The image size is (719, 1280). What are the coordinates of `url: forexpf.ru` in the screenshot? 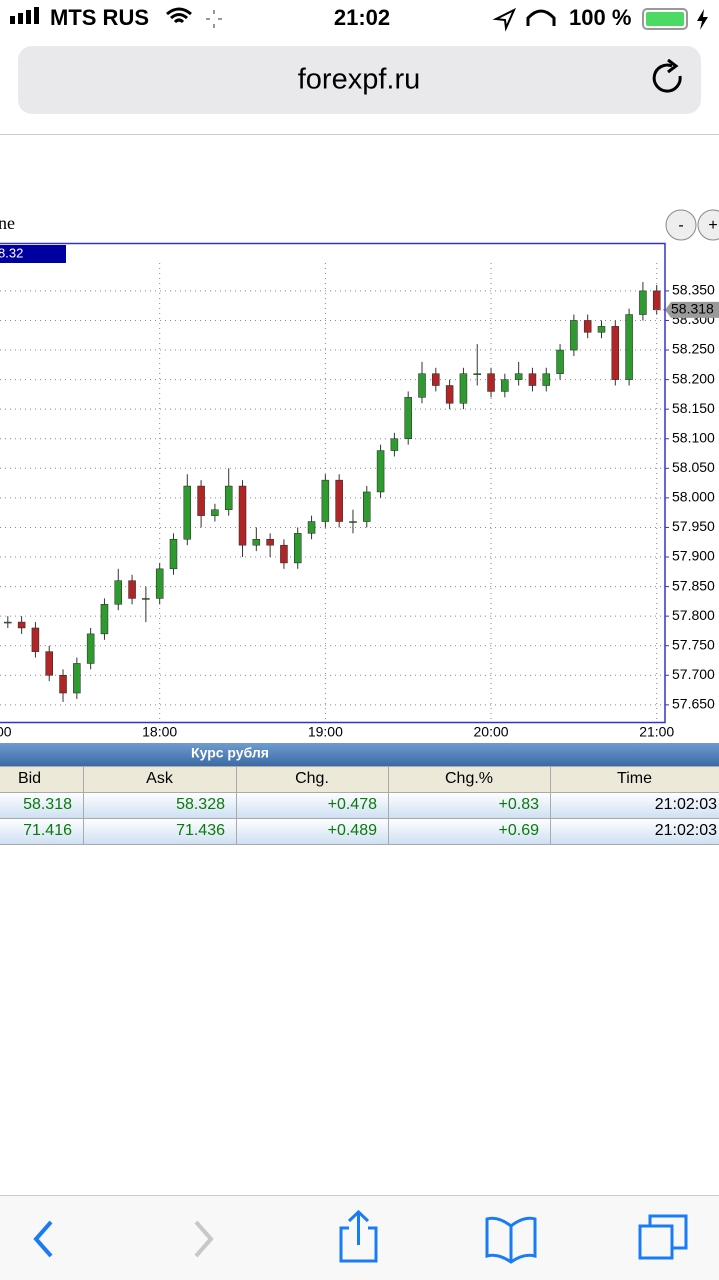 It's located at (359, 80).